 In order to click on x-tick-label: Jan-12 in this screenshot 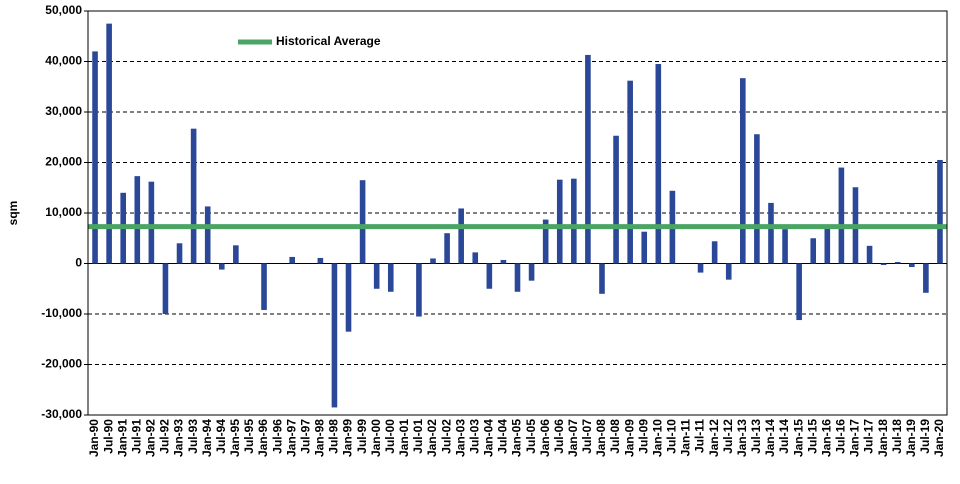, I will do `click(714, 438)`.